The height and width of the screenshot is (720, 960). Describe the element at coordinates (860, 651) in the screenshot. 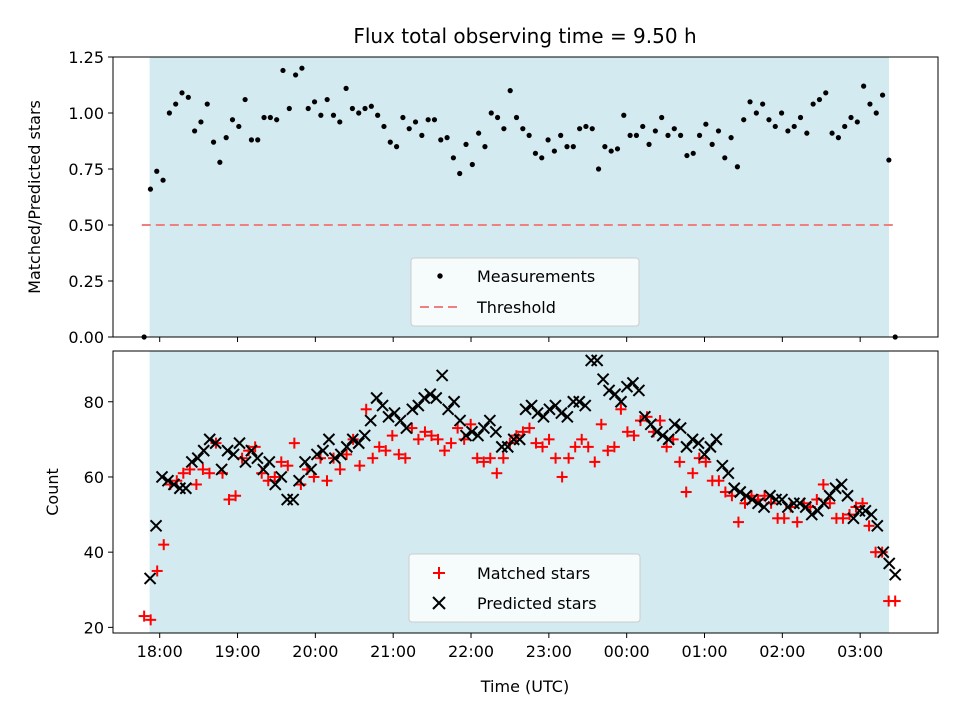

I see `x-tick-label: 03:00` at that location.